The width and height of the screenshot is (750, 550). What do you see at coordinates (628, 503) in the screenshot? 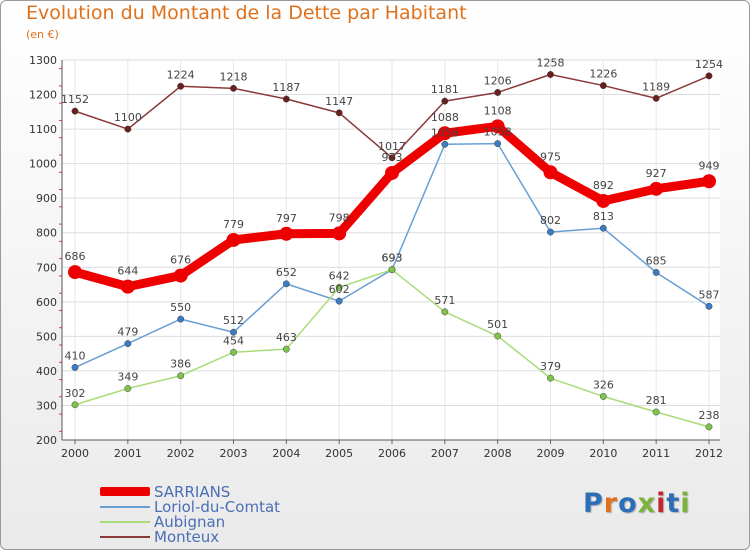
I see `logo-letter: o` at bounding box center [628, 503].